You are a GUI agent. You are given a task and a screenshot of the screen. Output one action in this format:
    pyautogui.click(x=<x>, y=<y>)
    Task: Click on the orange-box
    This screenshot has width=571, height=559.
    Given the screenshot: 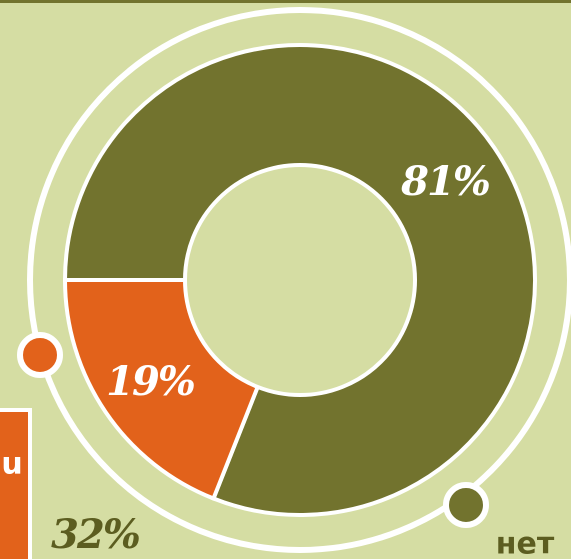 What is the action you would take?
    pyautogui.click(x=16, y=483)
    